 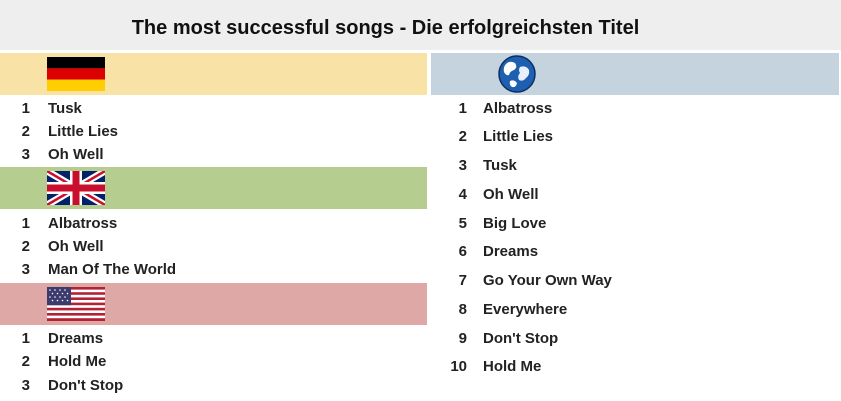 I want to click on rank: 6, so click(x=462, y=251).